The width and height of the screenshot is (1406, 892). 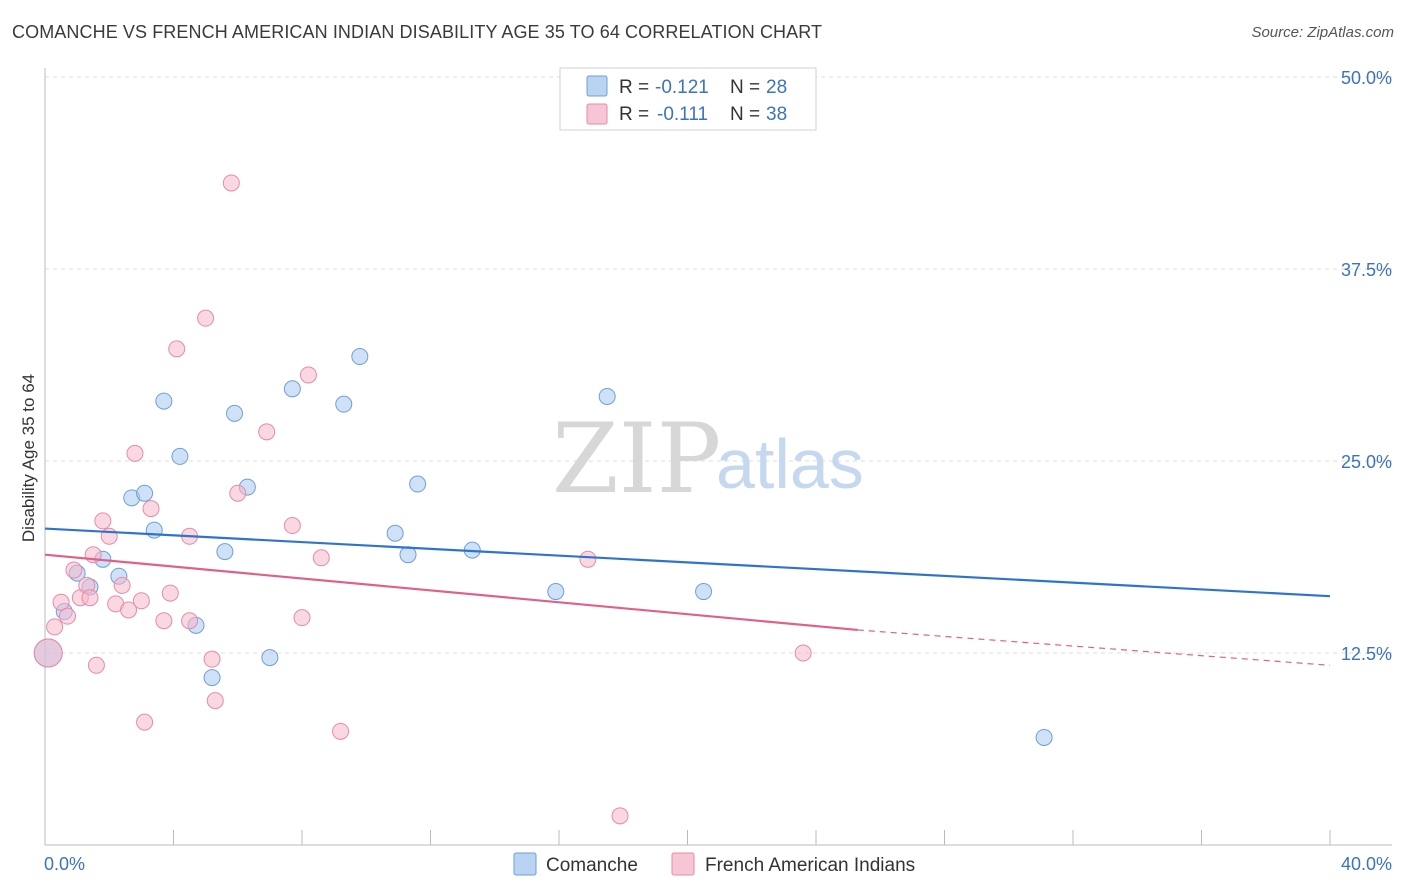 What do you see at coordinates (745, 87) in the screenshot?
I see `legend-n-label-1: N =` at bounding box center [745, 87].